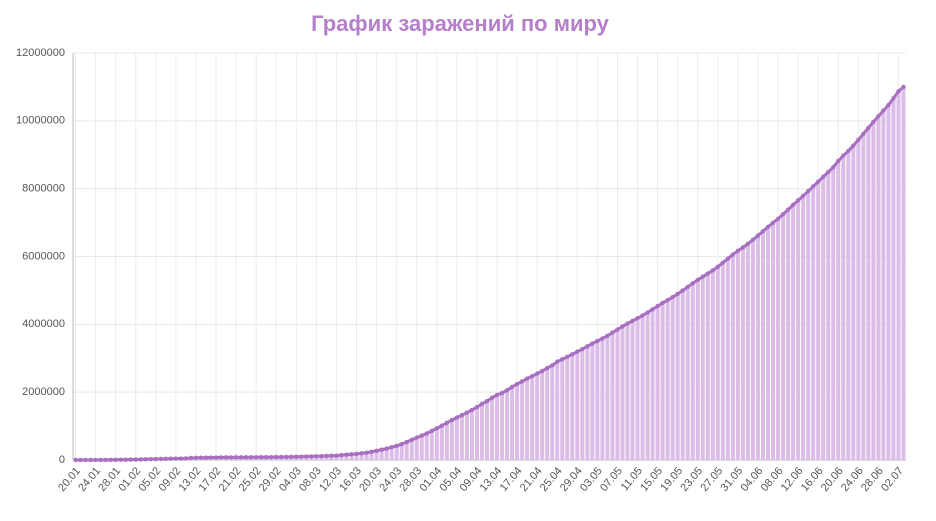 The width and height of the screenshot is (936, 521). I want to click on y-tick-label: 12000000, so click(40, 53).